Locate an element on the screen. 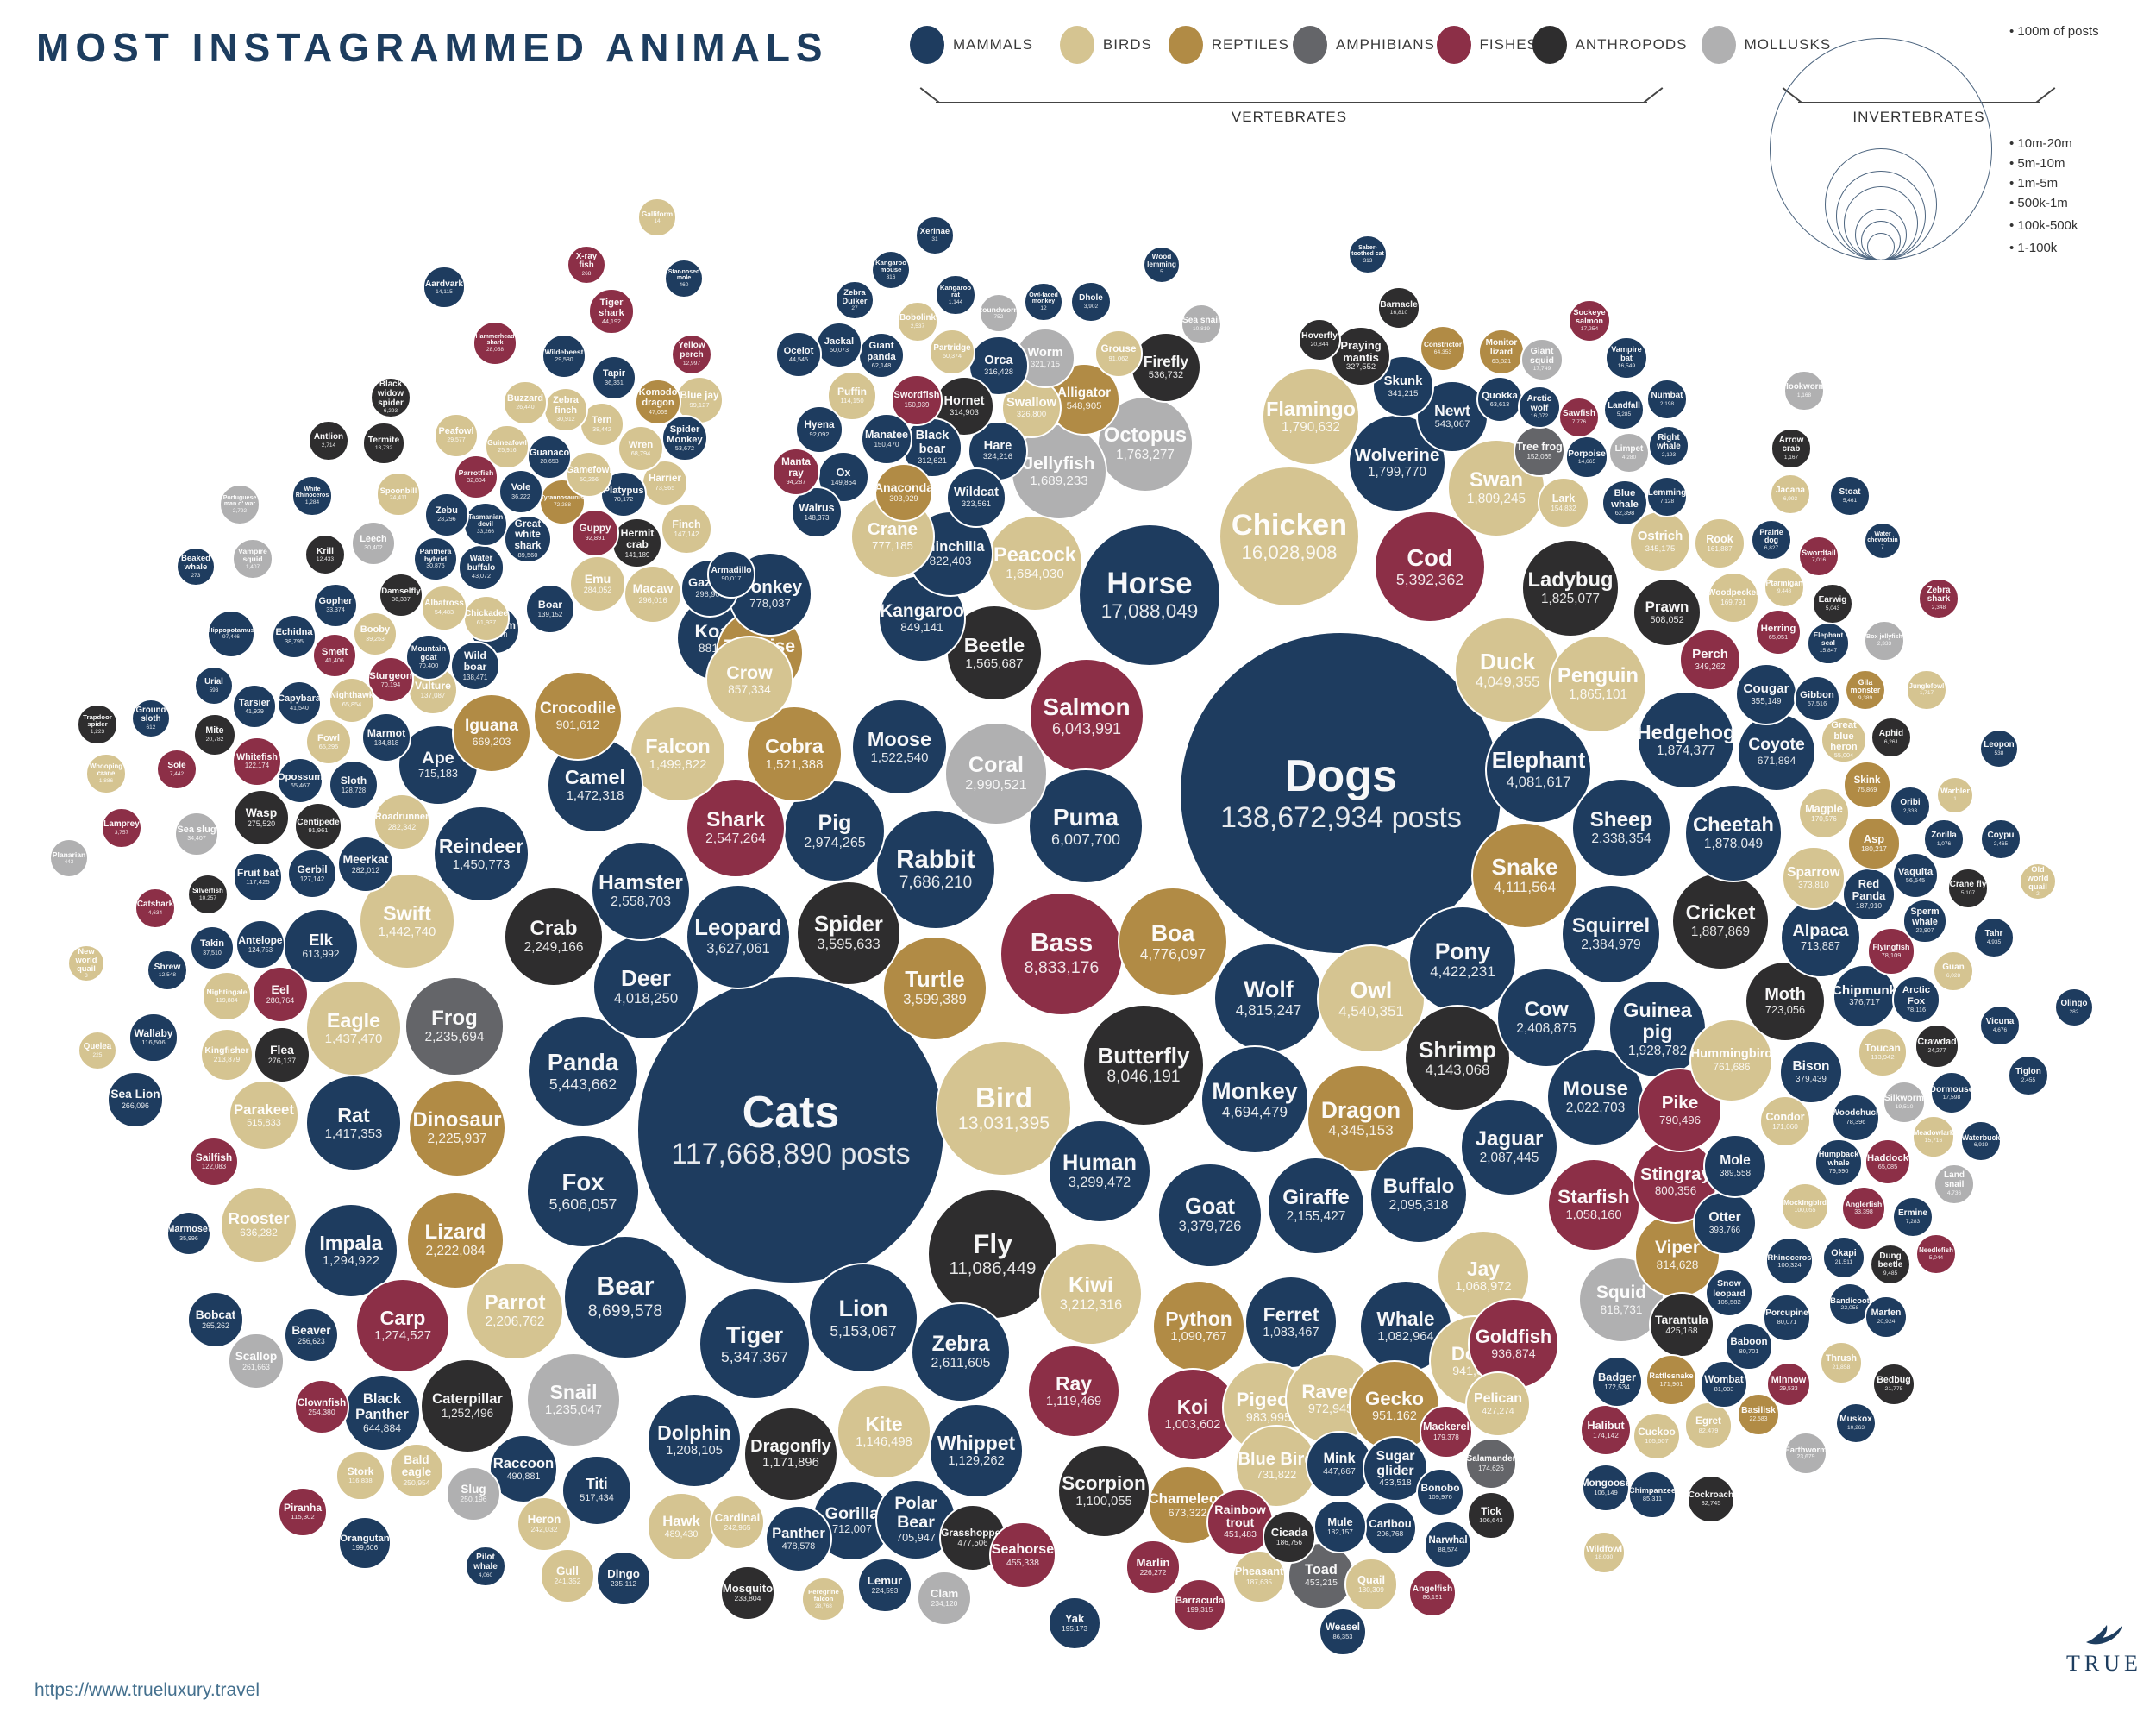  bubble-value: 31 is located at coordinates (934, 240).